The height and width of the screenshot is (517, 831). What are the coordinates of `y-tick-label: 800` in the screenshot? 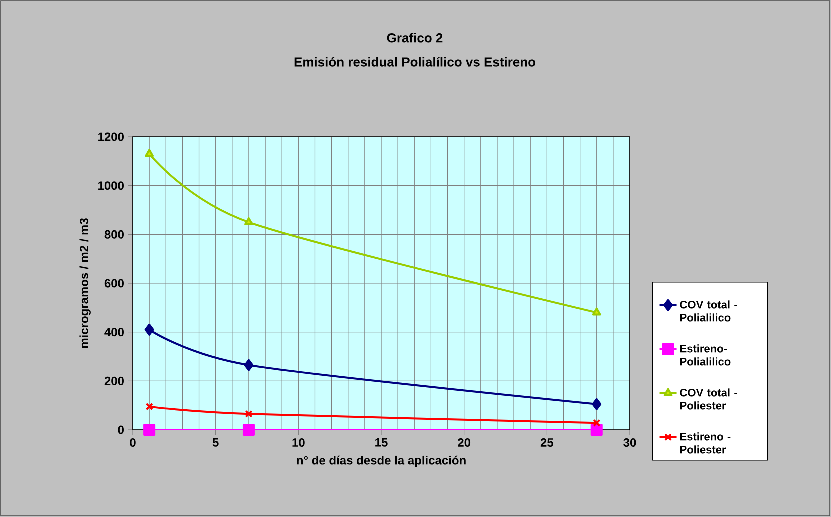 It's located at (114, 234).